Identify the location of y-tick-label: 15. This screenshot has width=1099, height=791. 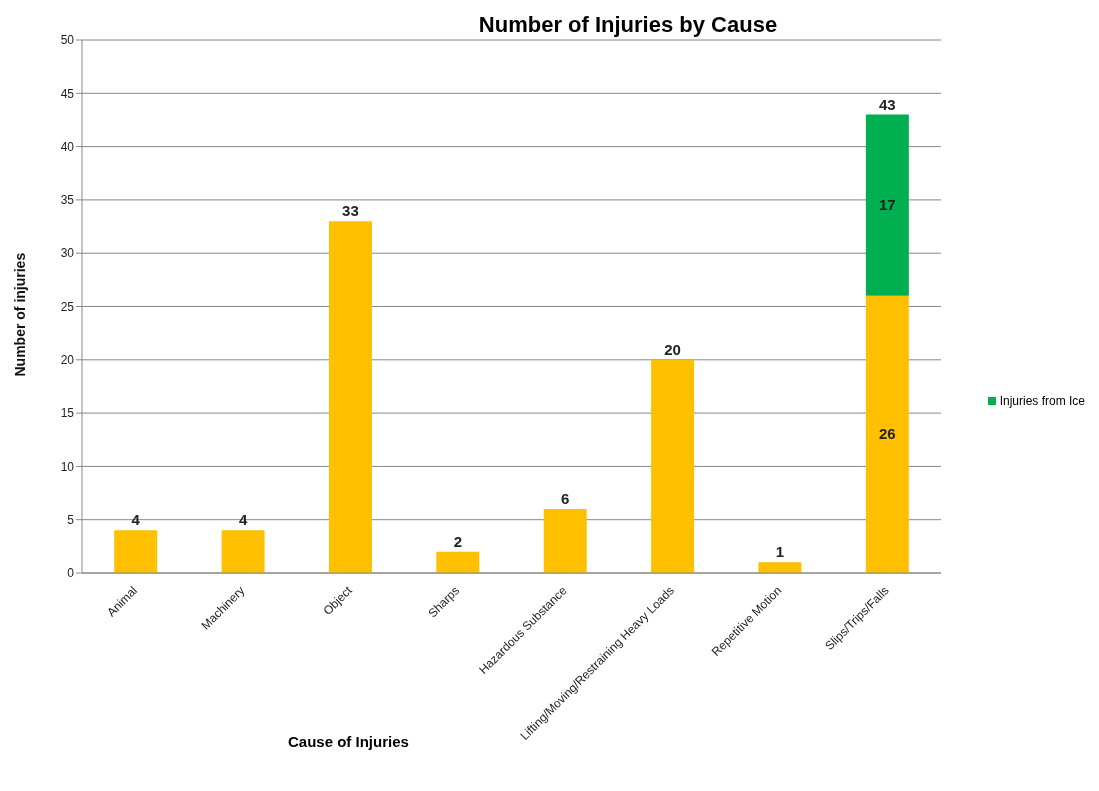
(67, 413).